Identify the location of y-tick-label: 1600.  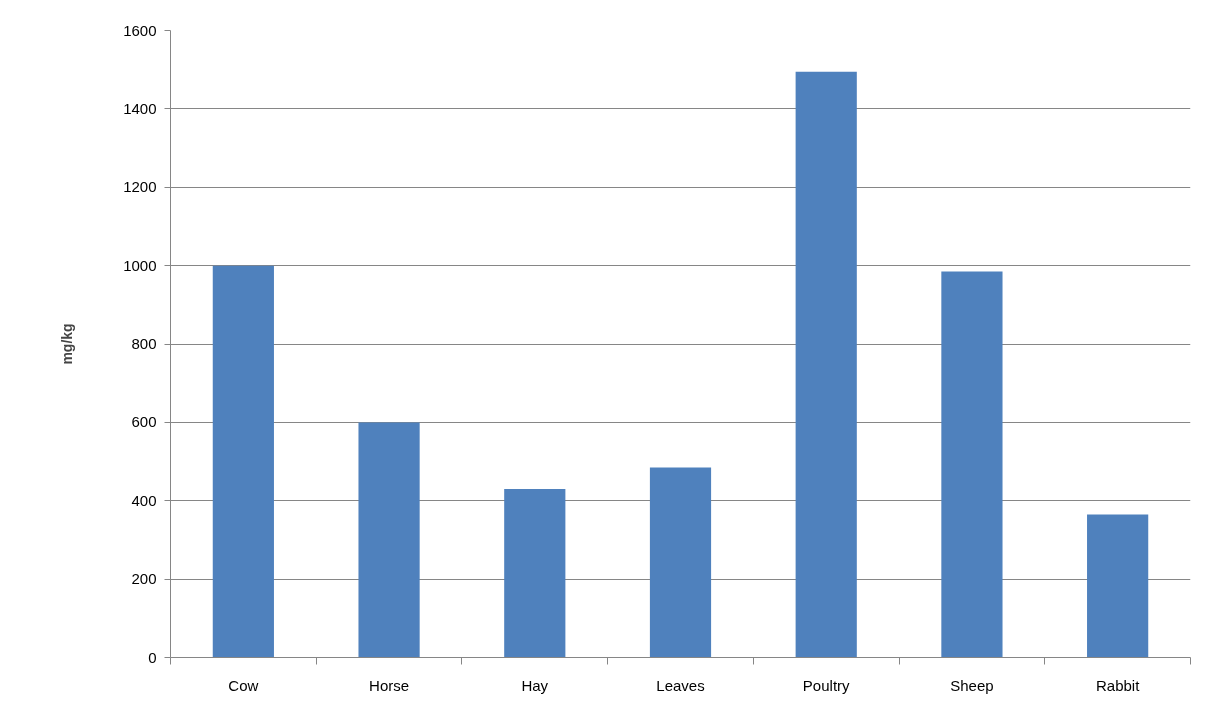
(140, 30).